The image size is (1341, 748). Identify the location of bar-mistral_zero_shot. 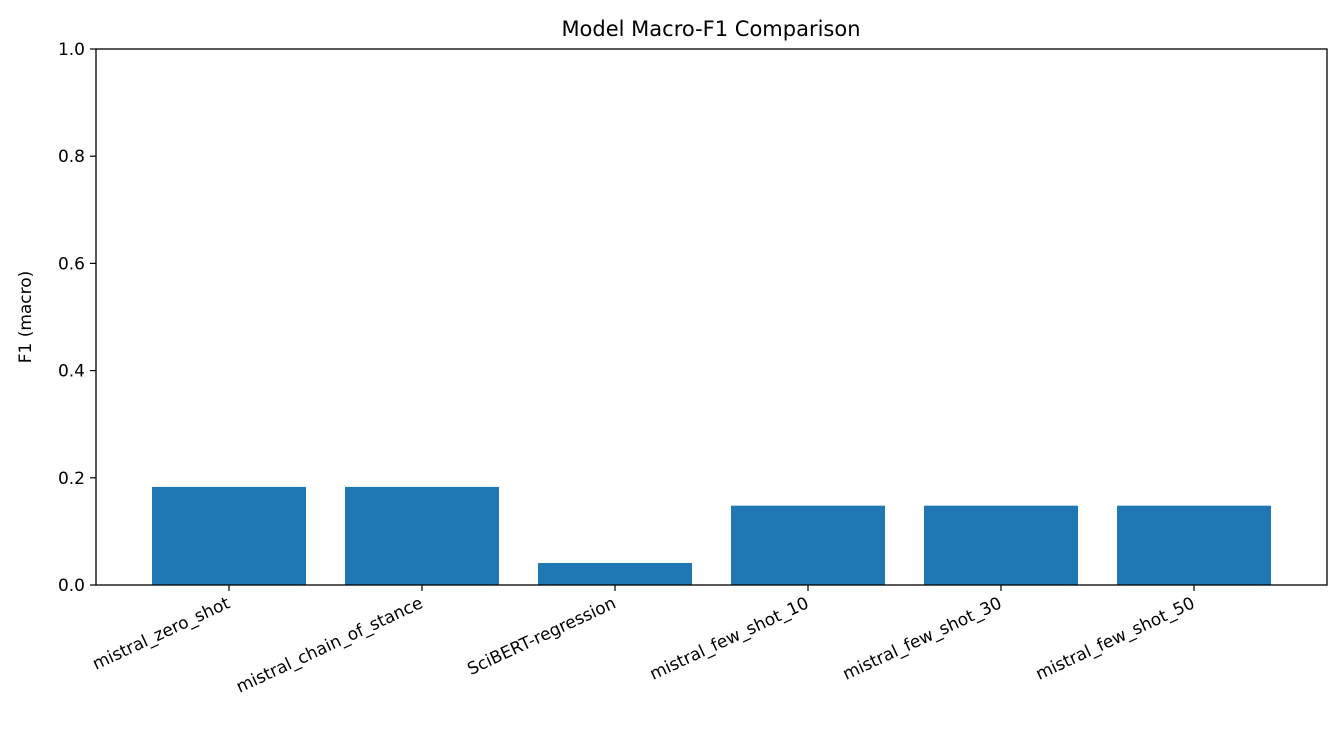
(229, 535).